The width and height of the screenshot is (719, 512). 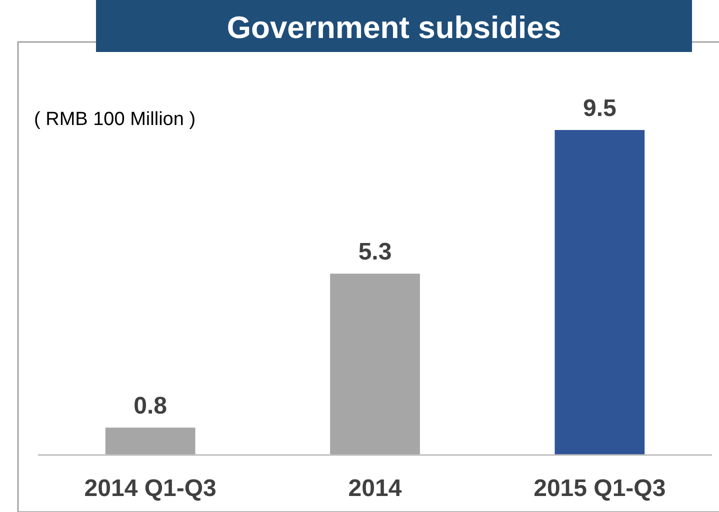 I want to click on data-label: 0.8, so click(x=151, y=406).